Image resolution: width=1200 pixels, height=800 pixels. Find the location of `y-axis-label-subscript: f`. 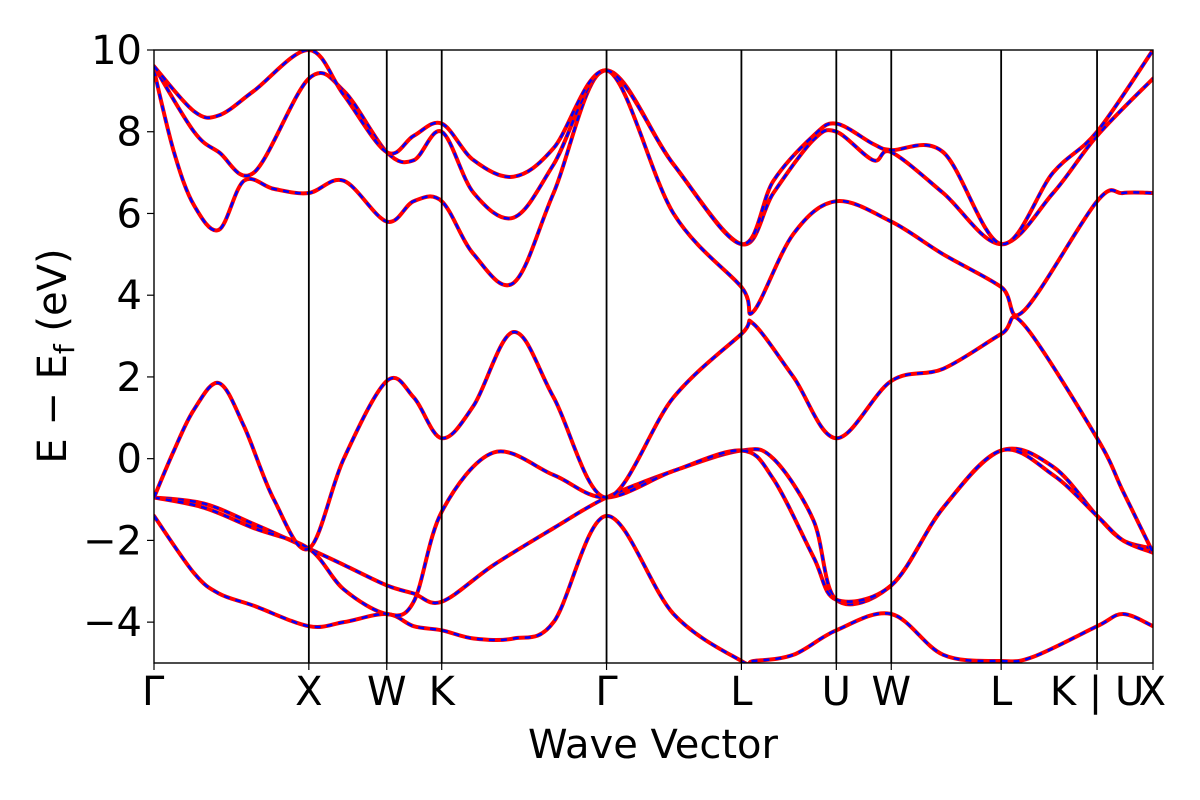

y-axis-label-subscript: f is located at coordinates (64, 348).